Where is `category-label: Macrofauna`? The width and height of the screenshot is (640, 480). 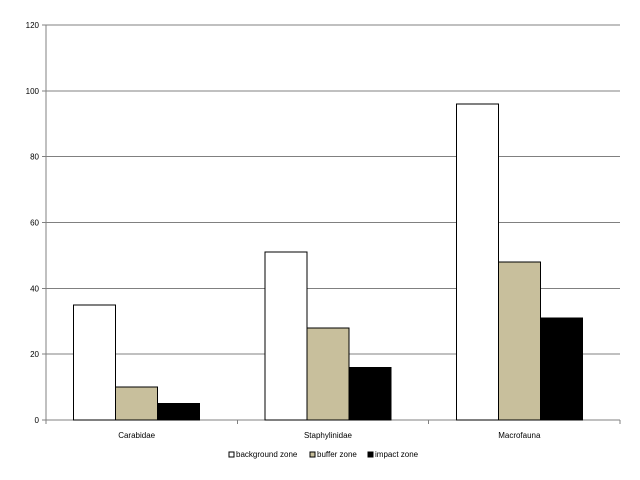
category-label: Macrofauna is located at coordinates (519, 435).